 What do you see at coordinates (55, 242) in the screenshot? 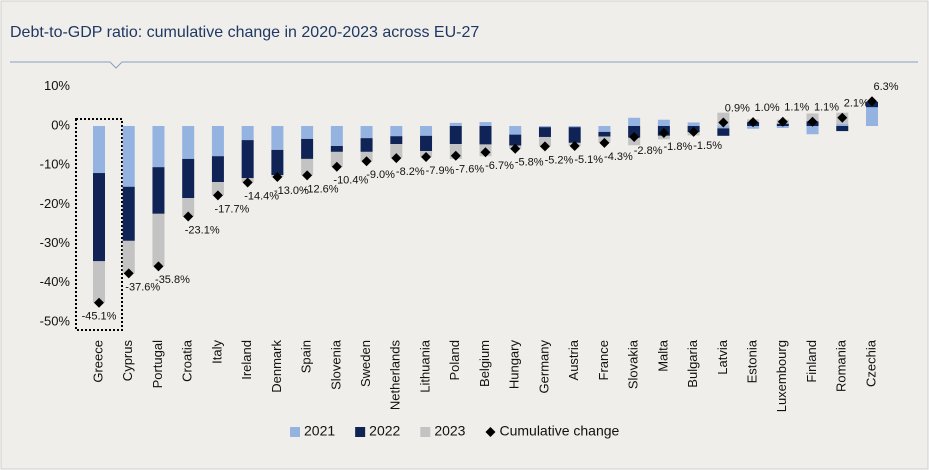
I see `y-tick-label: -30%` at bounding box center [55, 242].